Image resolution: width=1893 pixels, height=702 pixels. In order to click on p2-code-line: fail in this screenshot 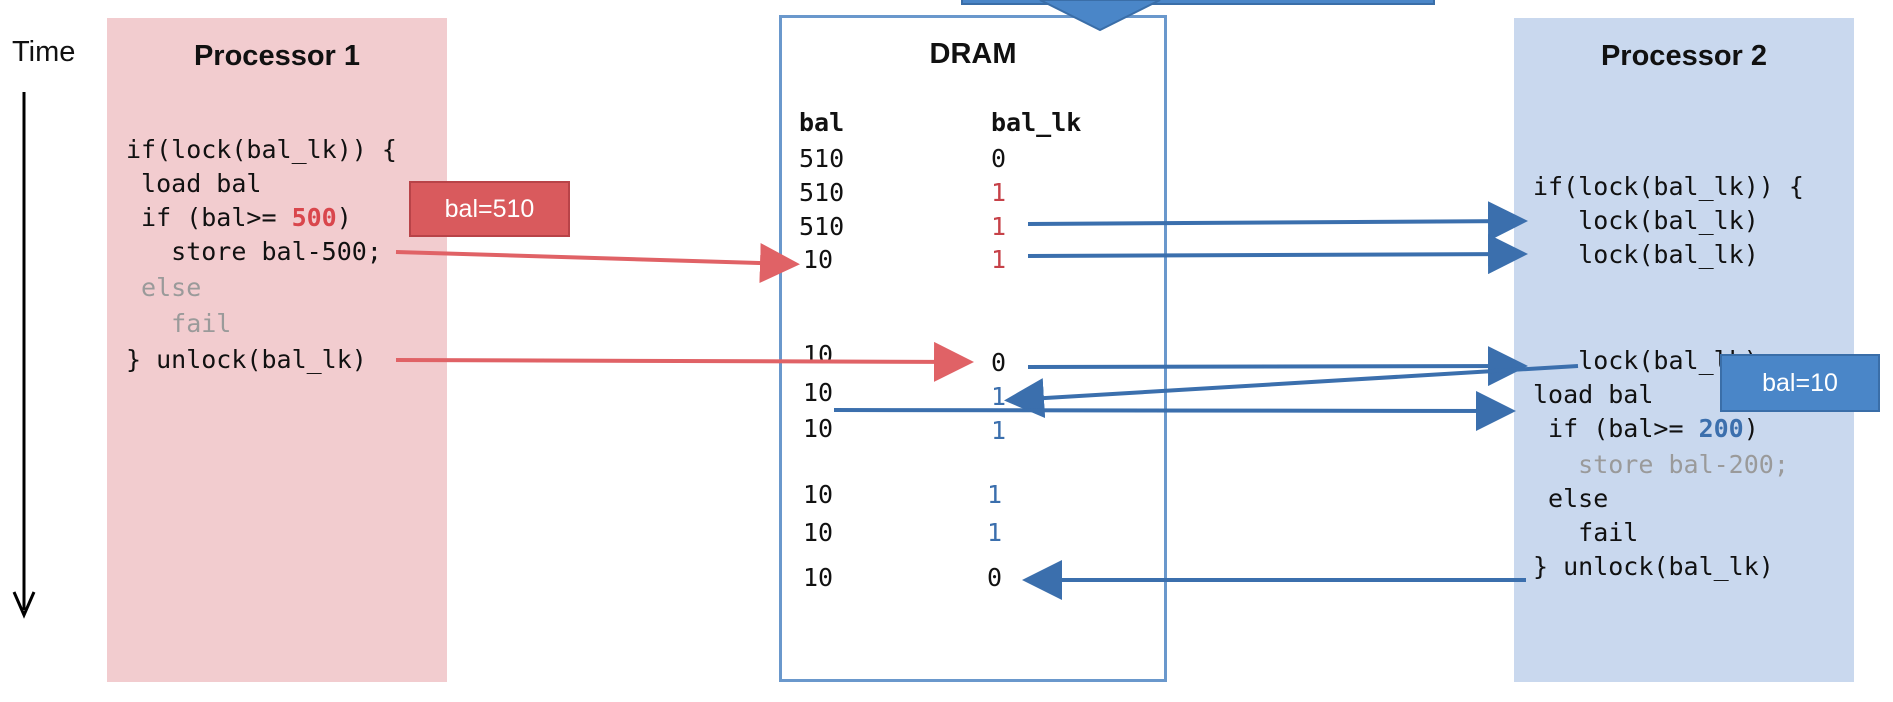, I will do `click(1586, 532)`.